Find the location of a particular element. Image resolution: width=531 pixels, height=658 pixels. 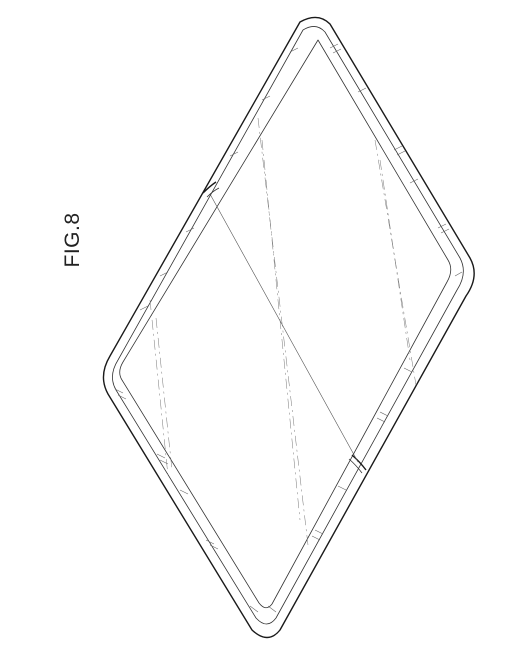

hinge-notch-upper-inner is located at coordinates (213, 192).